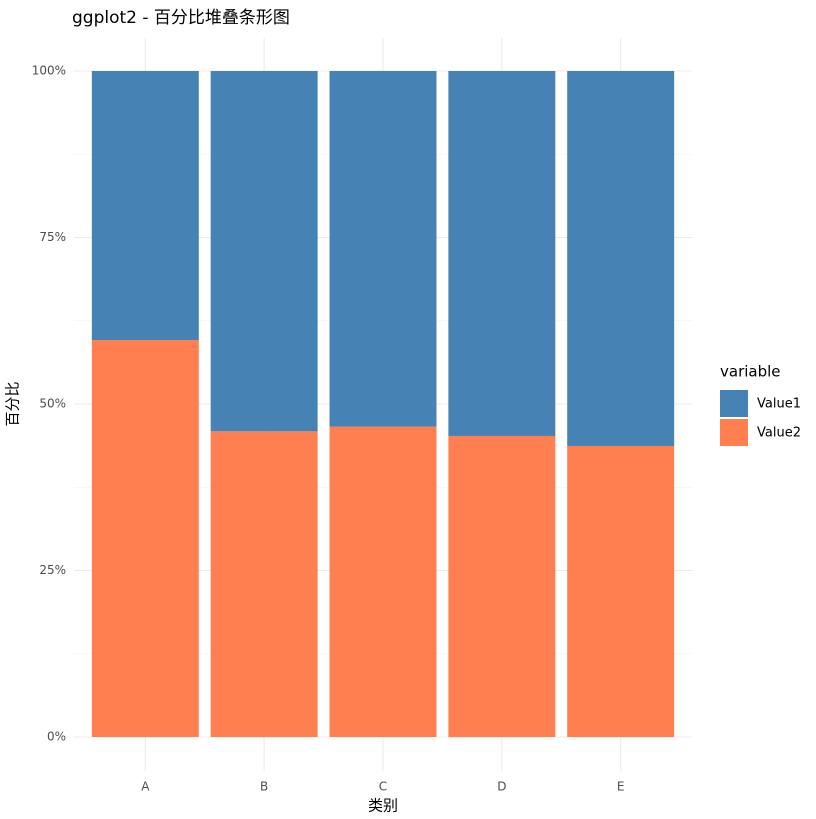 The height and width of the screenshot is (819, 816). Describe the element at coordinates (779, 404) in the screenshot. I see `legend-label: Value1` at that location.